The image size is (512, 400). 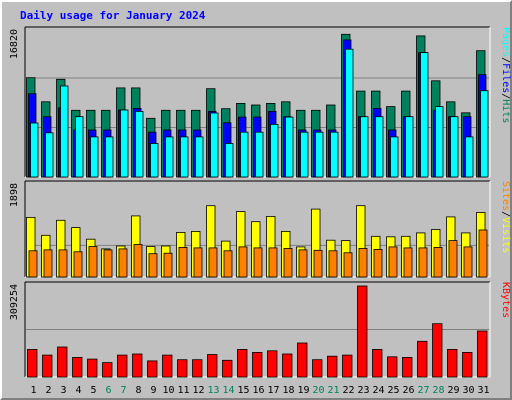 I want to click on day-label-21: 21, so click(x=333, y=390).